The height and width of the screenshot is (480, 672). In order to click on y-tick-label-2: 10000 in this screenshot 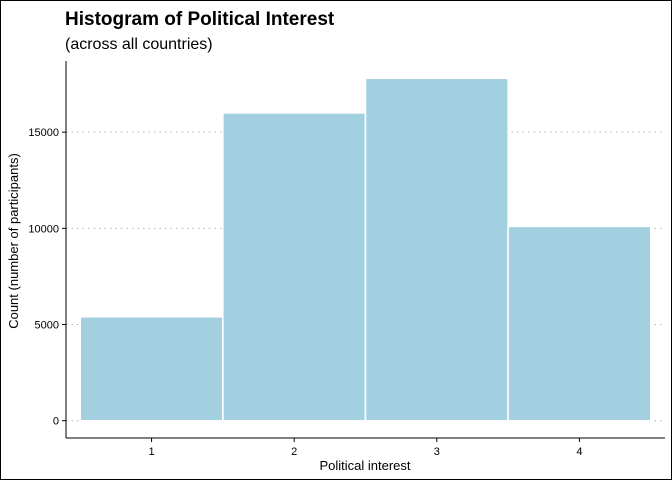, I will do `click(43, 229)`.